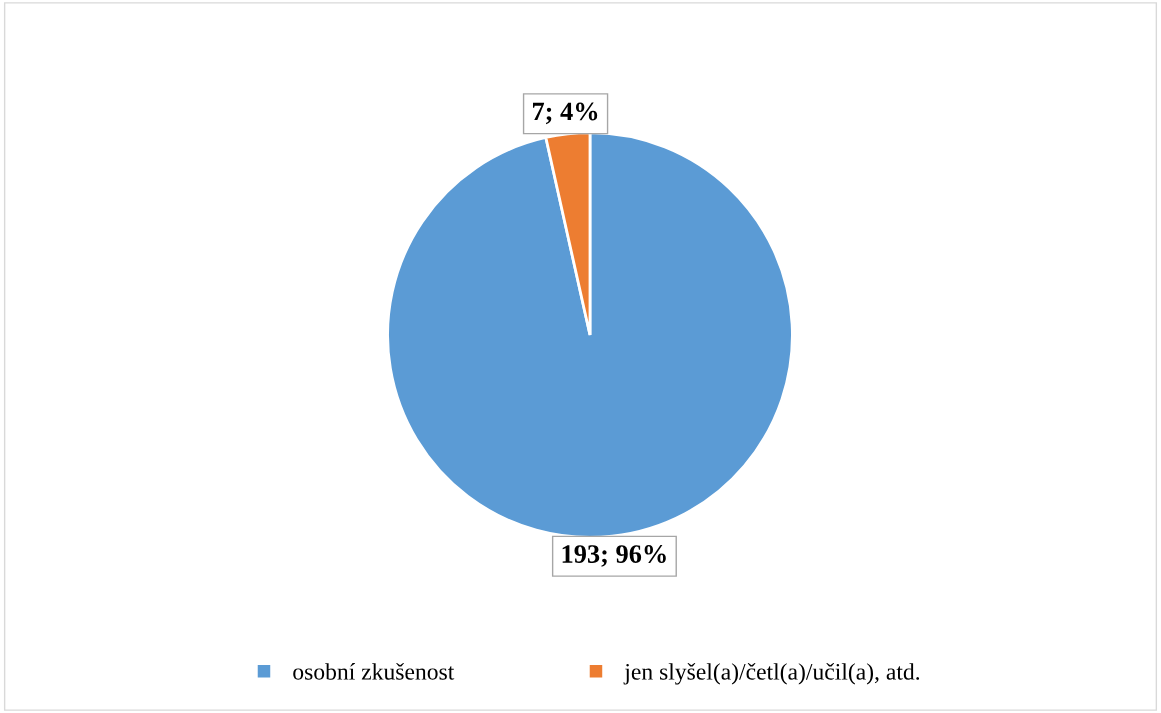 This screenshot has width=1161, height=713. What do you see at coordinates (614, 556) in the screenshot?
I see `data-label: 193; 96%` at bounding box center [614, 556].